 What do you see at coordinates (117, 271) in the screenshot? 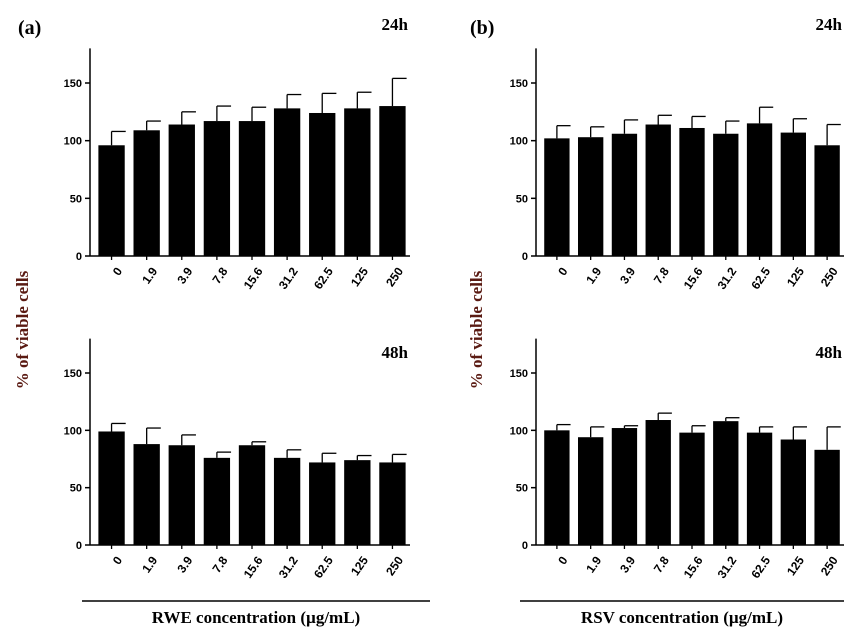
I see `x-tick-label-a-24h: 0` at bounding box center [117, 271].